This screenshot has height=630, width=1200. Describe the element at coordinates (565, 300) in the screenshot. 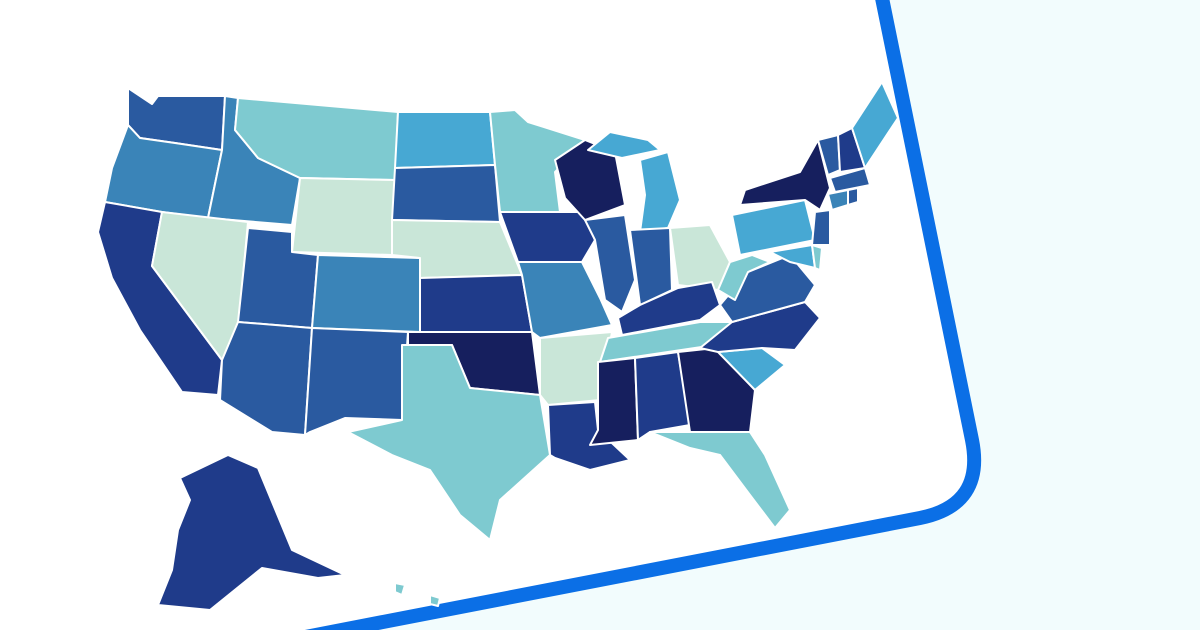

I see `state-MO` at that location.